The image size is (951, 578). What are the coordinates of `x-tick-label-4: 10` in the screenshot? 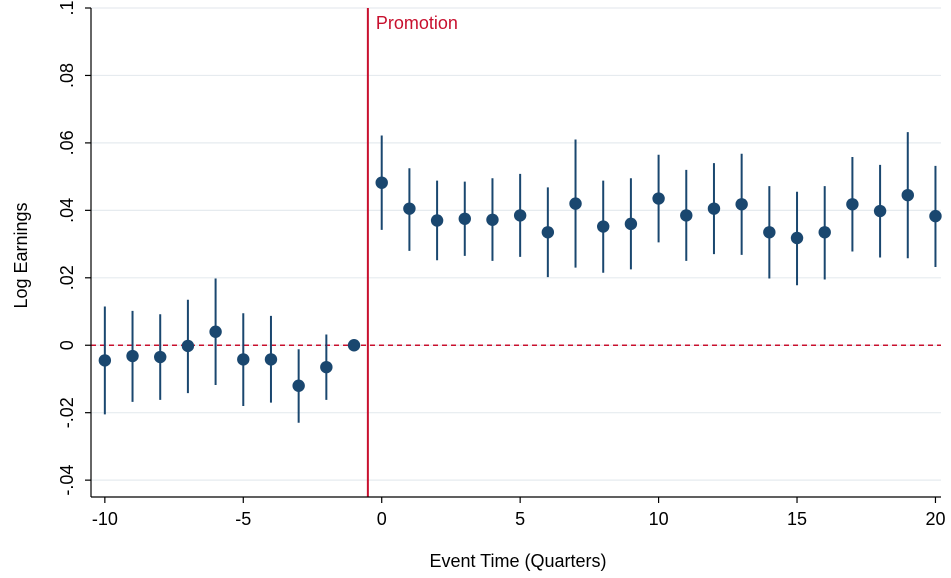 It's located at (659, 519).